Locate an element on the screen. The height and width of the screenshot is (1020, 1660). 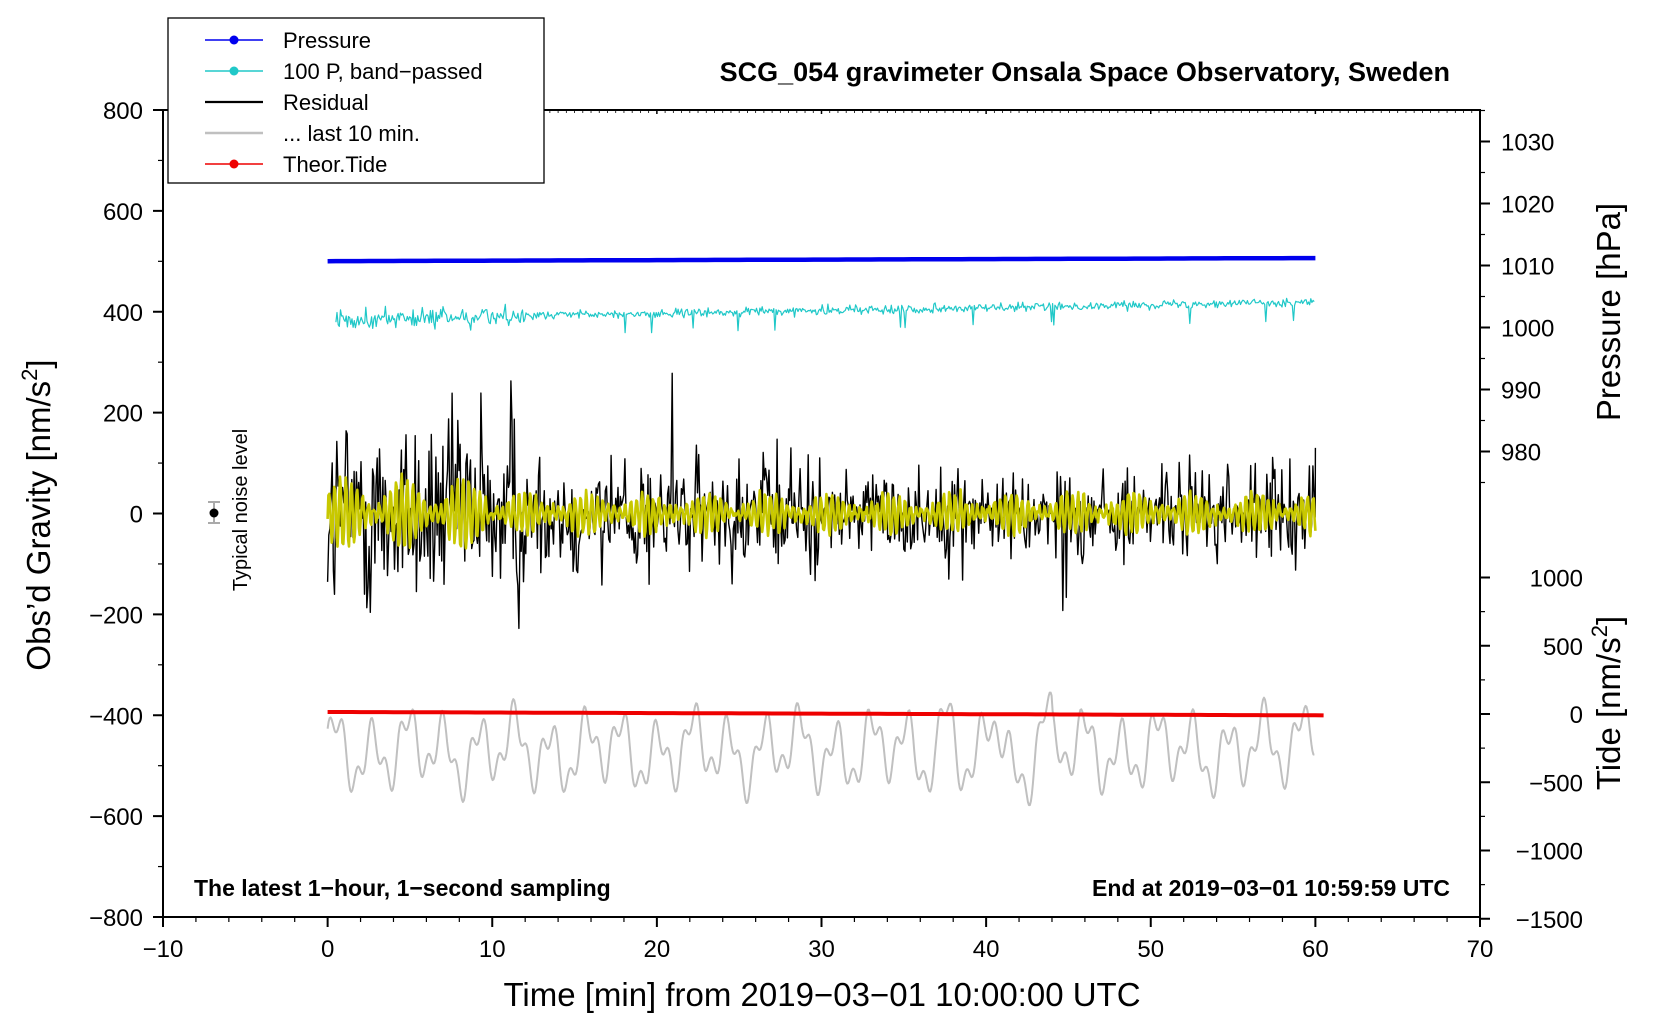
legend-label: Pressure is located at coordinates (327, 40).